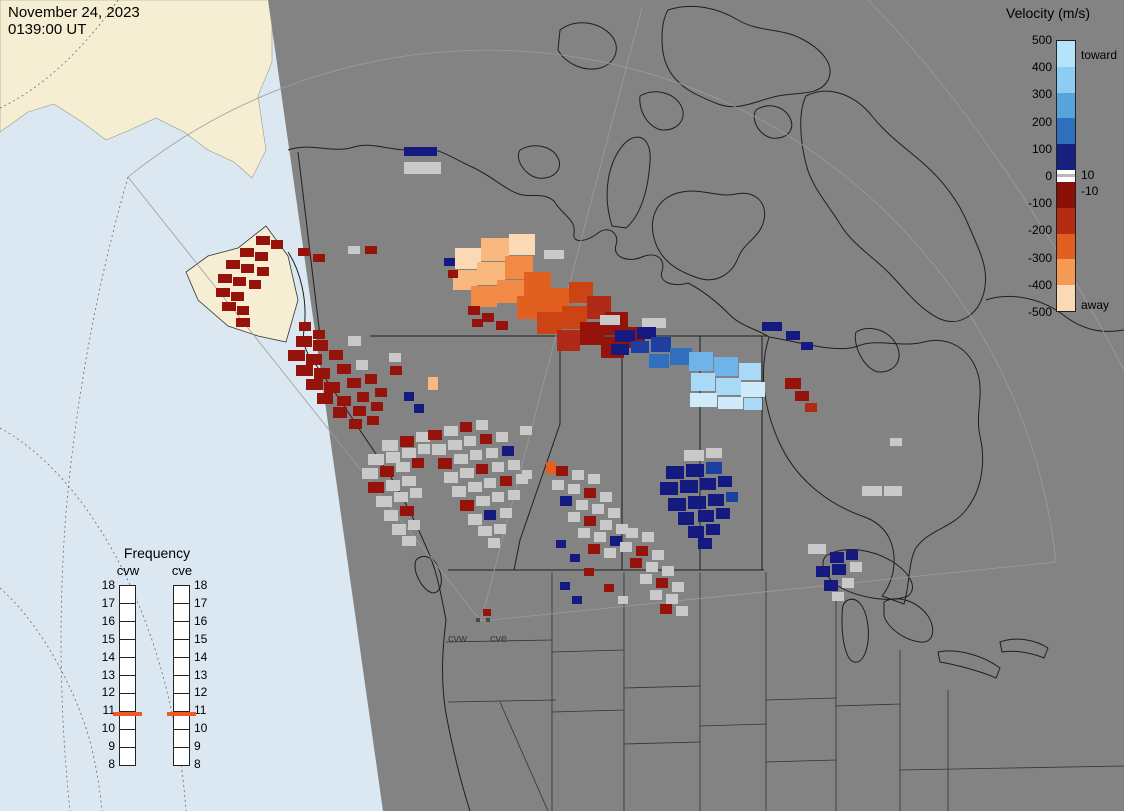  I want to click on radar-site-label-cvw: cvw, so click(457, 639).